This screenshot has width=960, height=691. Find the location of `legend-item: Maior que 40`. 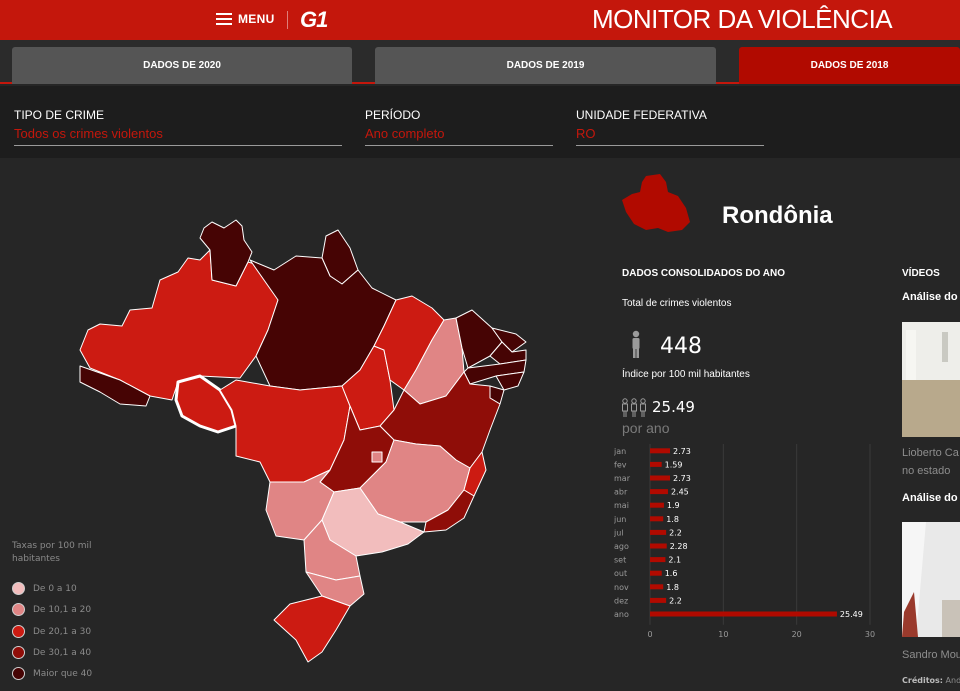

legend-item: Maior que 40 is located at coordinates (52, 673).